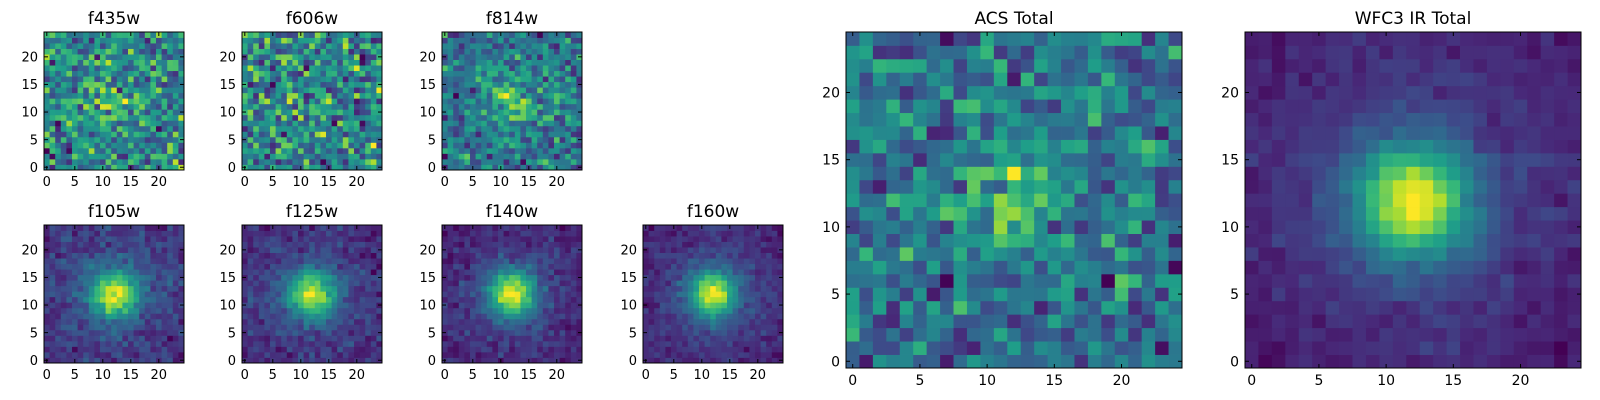 The width and height of the screenshot is (1600, 400). What do you see at coordinates (713, 294) in the screenshot?
I see `axes-frame` at bounding box center [713, 294].